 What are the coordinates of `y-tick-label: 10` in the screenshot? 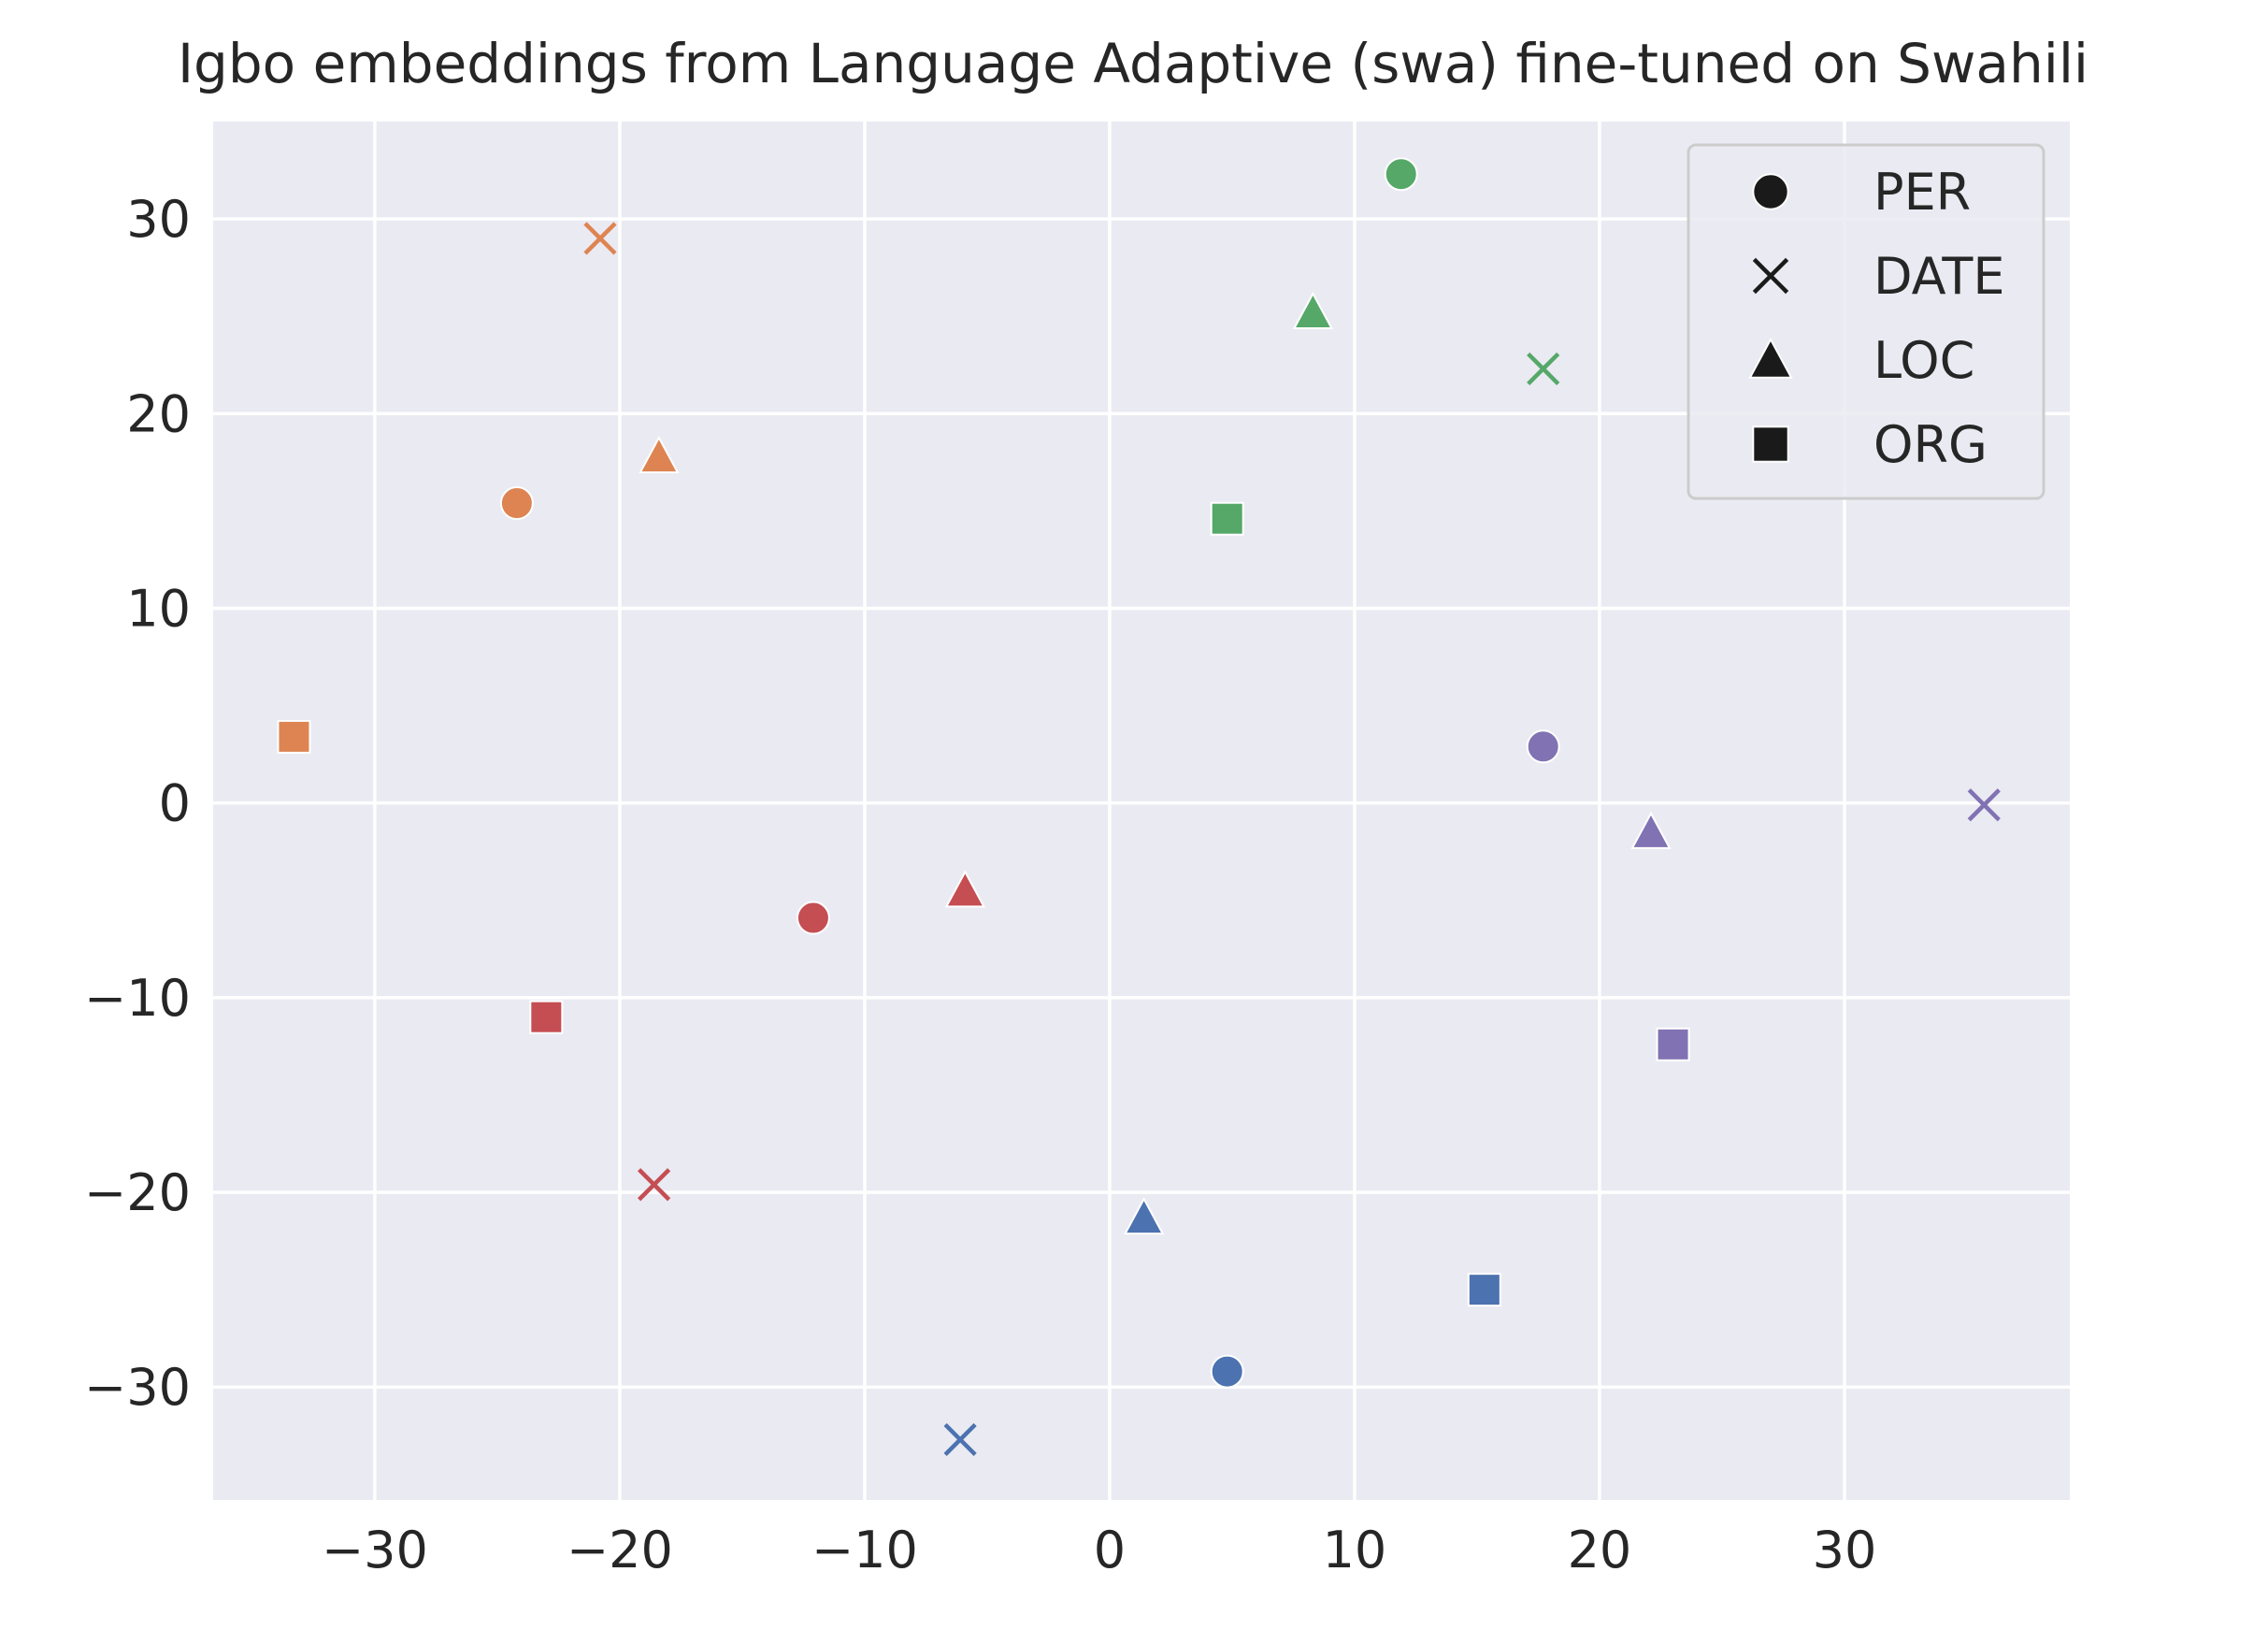 It's located at (158, 608).